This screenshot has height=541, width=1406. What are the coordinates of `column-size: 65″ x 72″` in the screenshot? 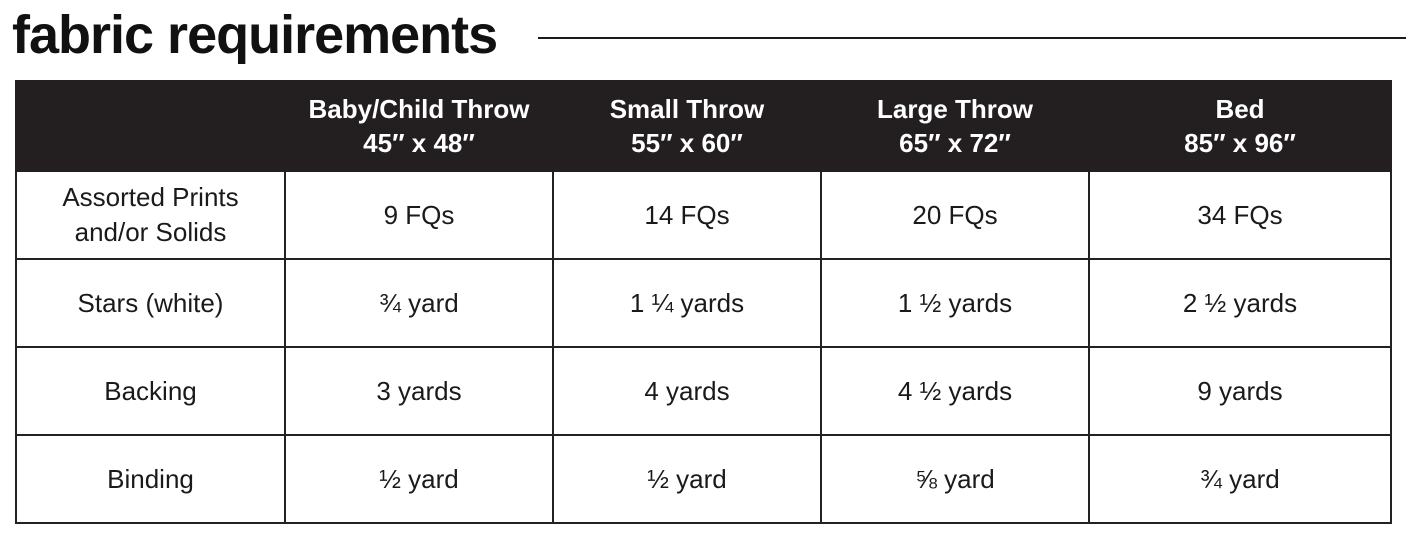 It's located at (955, 143).